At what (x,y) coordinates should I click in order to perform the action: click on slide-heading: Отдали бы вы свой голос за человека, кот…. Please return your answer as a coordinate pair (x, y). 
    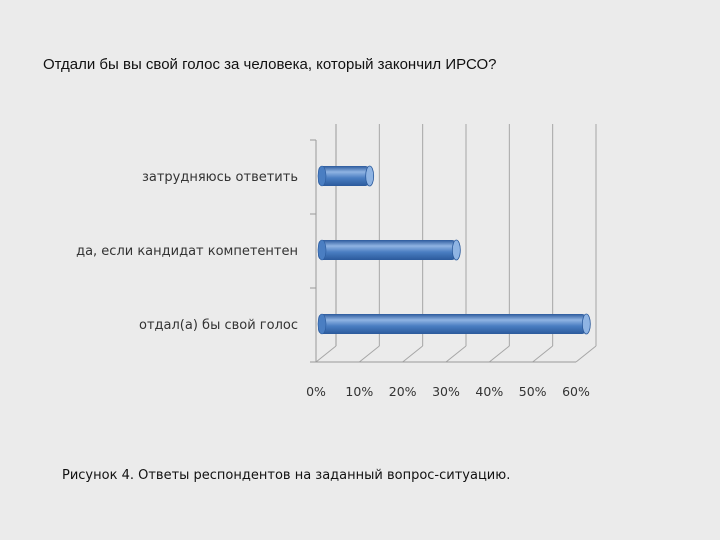
    Looking at the image, I should click on (270, 64).